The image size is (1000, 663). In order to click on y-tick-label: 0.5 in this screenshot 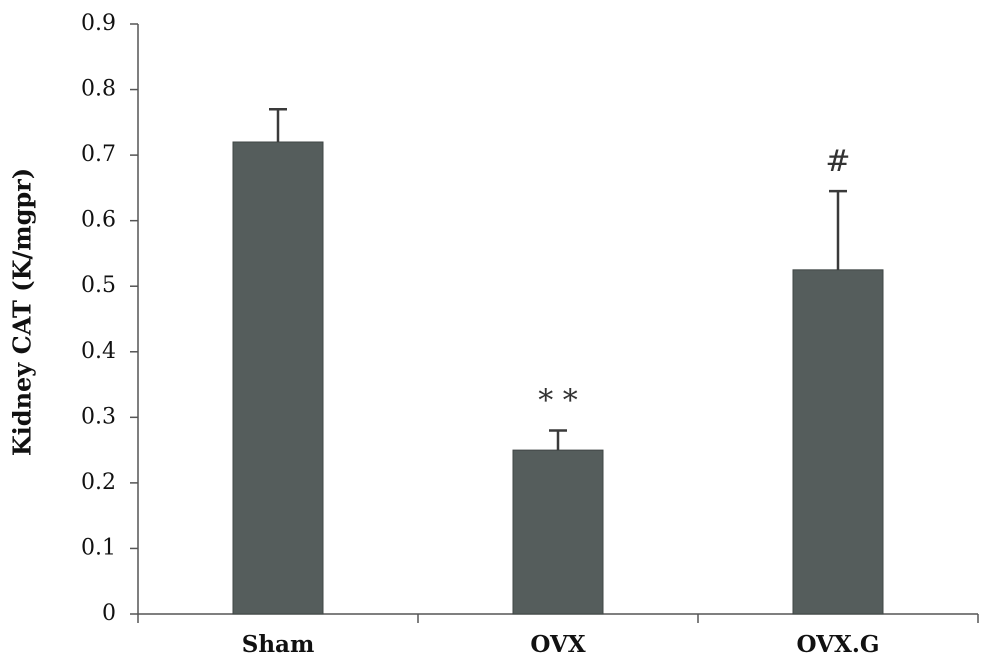, I will do `click(98, 285)`.